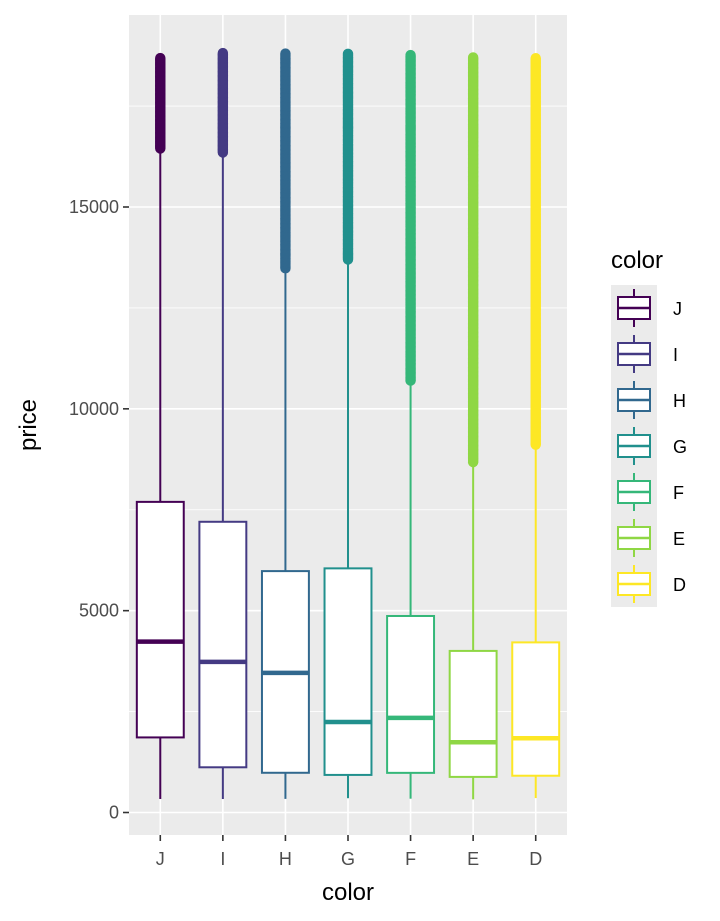 This screenshot has width=720, height=921. I want to click on box-E, so click(473, 426).